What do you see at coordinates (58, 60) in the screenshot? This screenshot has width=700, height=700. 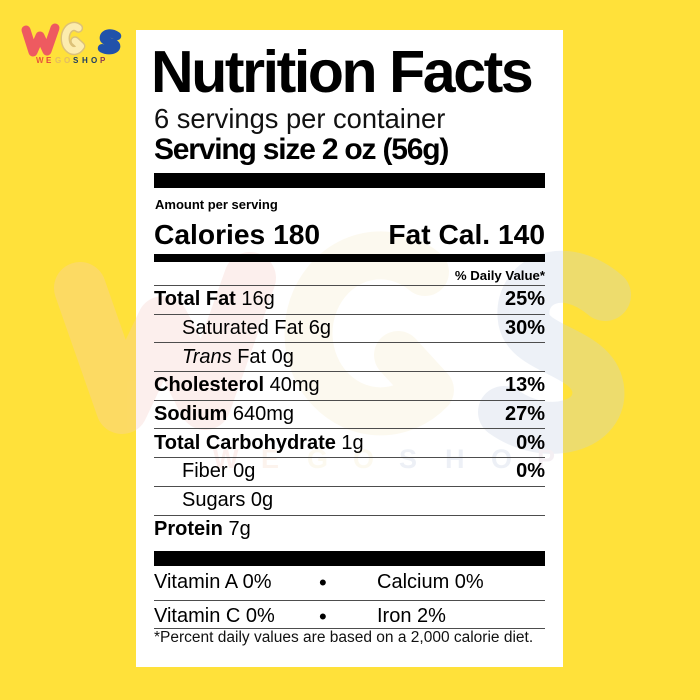 I see `svg-text: G` at bounding box center [58, 60].